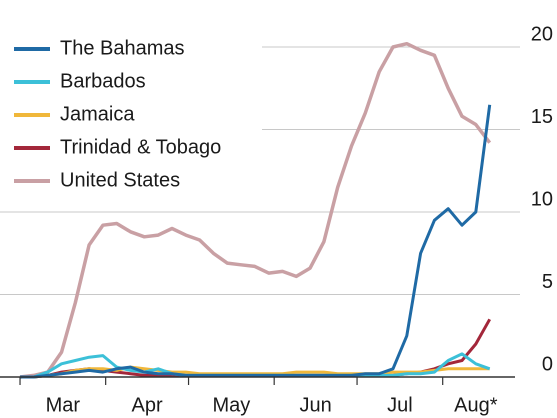 This screenshot has width=557, height=418. I want to click on y-tick-label: 5, so click(547, 282).